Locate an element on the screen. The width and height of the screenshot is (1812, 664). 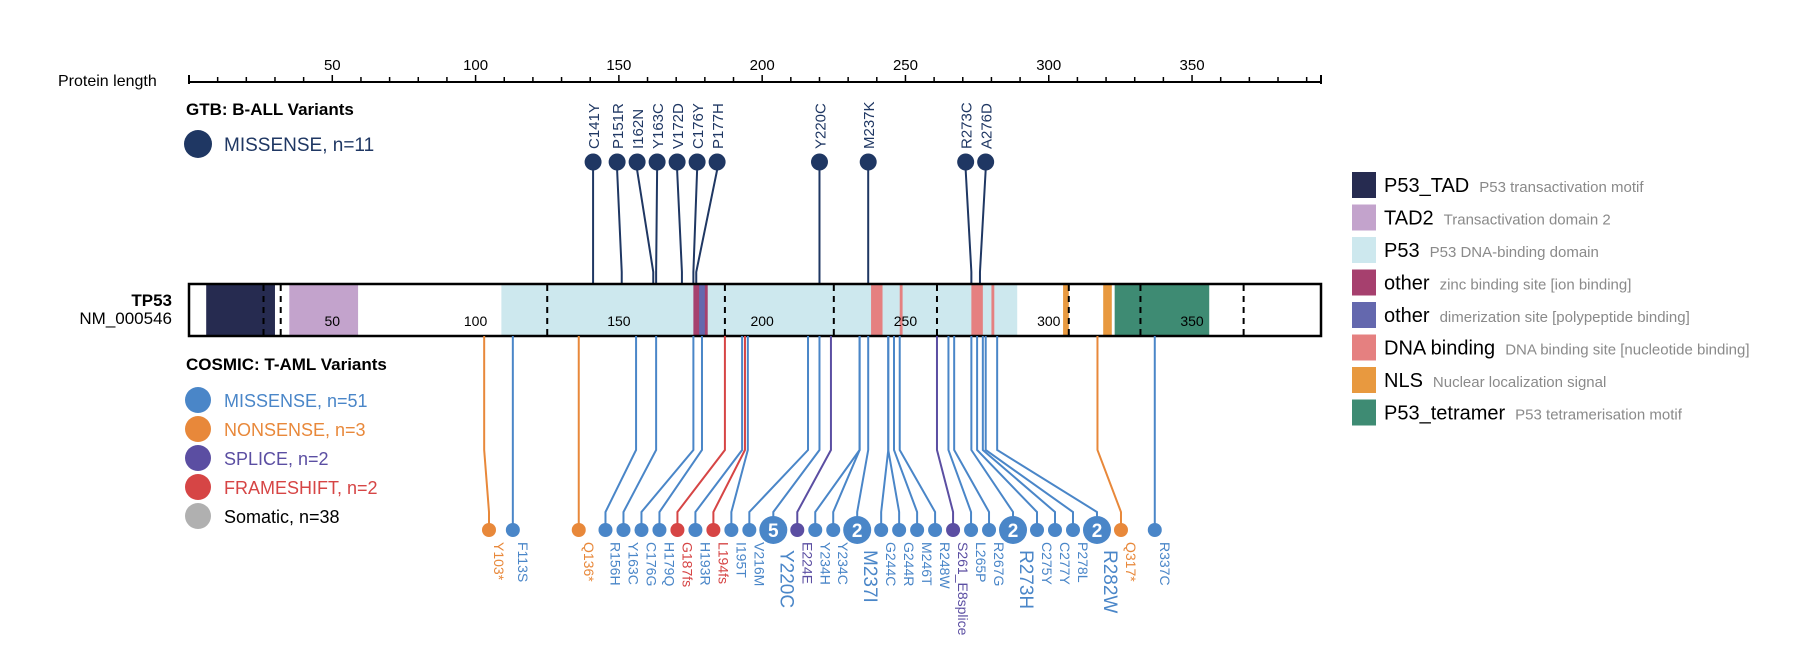
axis-tick-label: 150 is located at coordinates (618, 65).